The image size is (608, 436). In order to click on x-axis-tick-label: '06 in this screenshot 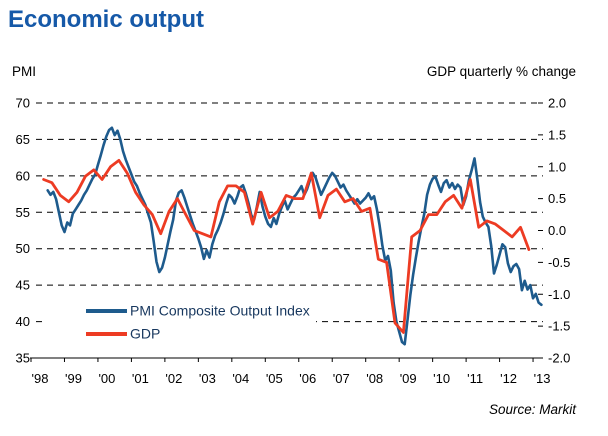, I will do `click(307, 378)`.